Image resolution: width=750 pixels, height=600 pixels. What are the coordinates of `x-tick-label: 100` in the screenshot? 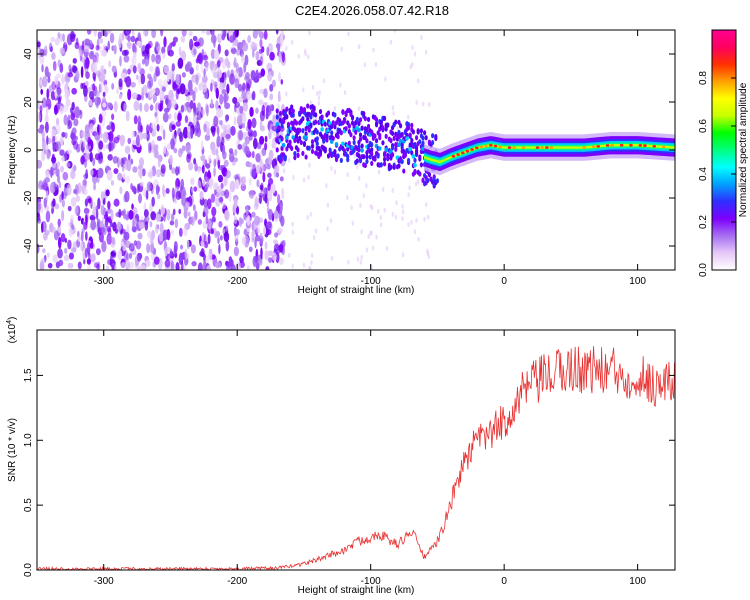 It's located at (637, 581).